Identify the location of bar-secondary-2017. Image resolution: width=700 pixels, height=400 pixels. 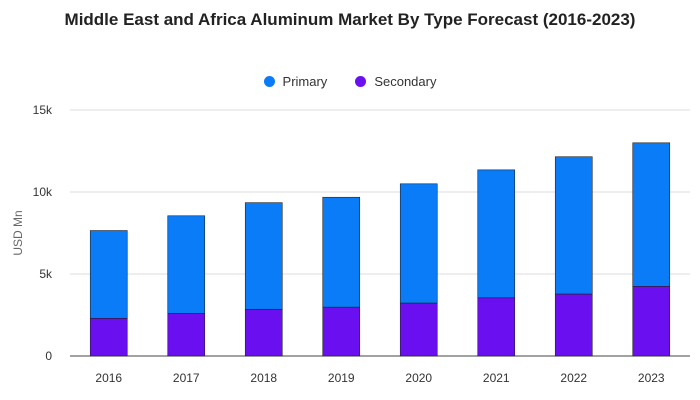
(186, 335).